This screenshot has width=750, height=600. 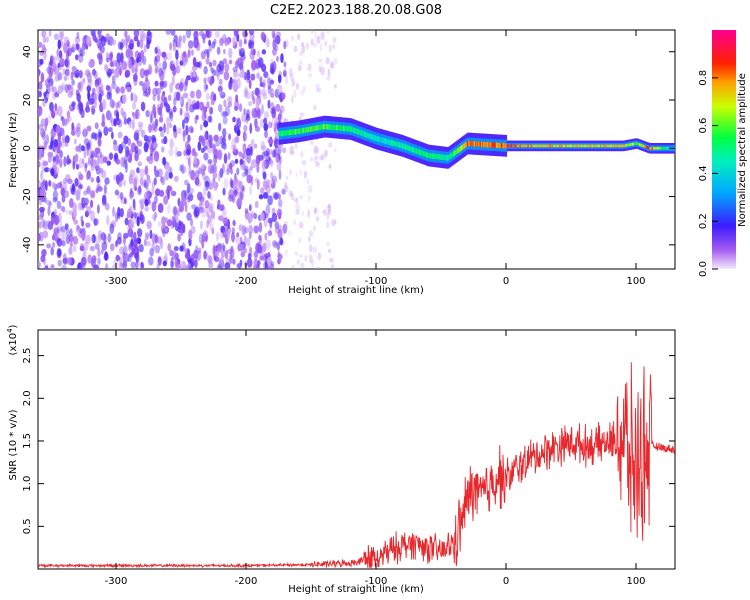 What do you see at coordinates (13, 344) in the screenshot?
I see `snr-multiplier-base: (x10` at bounding box center [13, 344].